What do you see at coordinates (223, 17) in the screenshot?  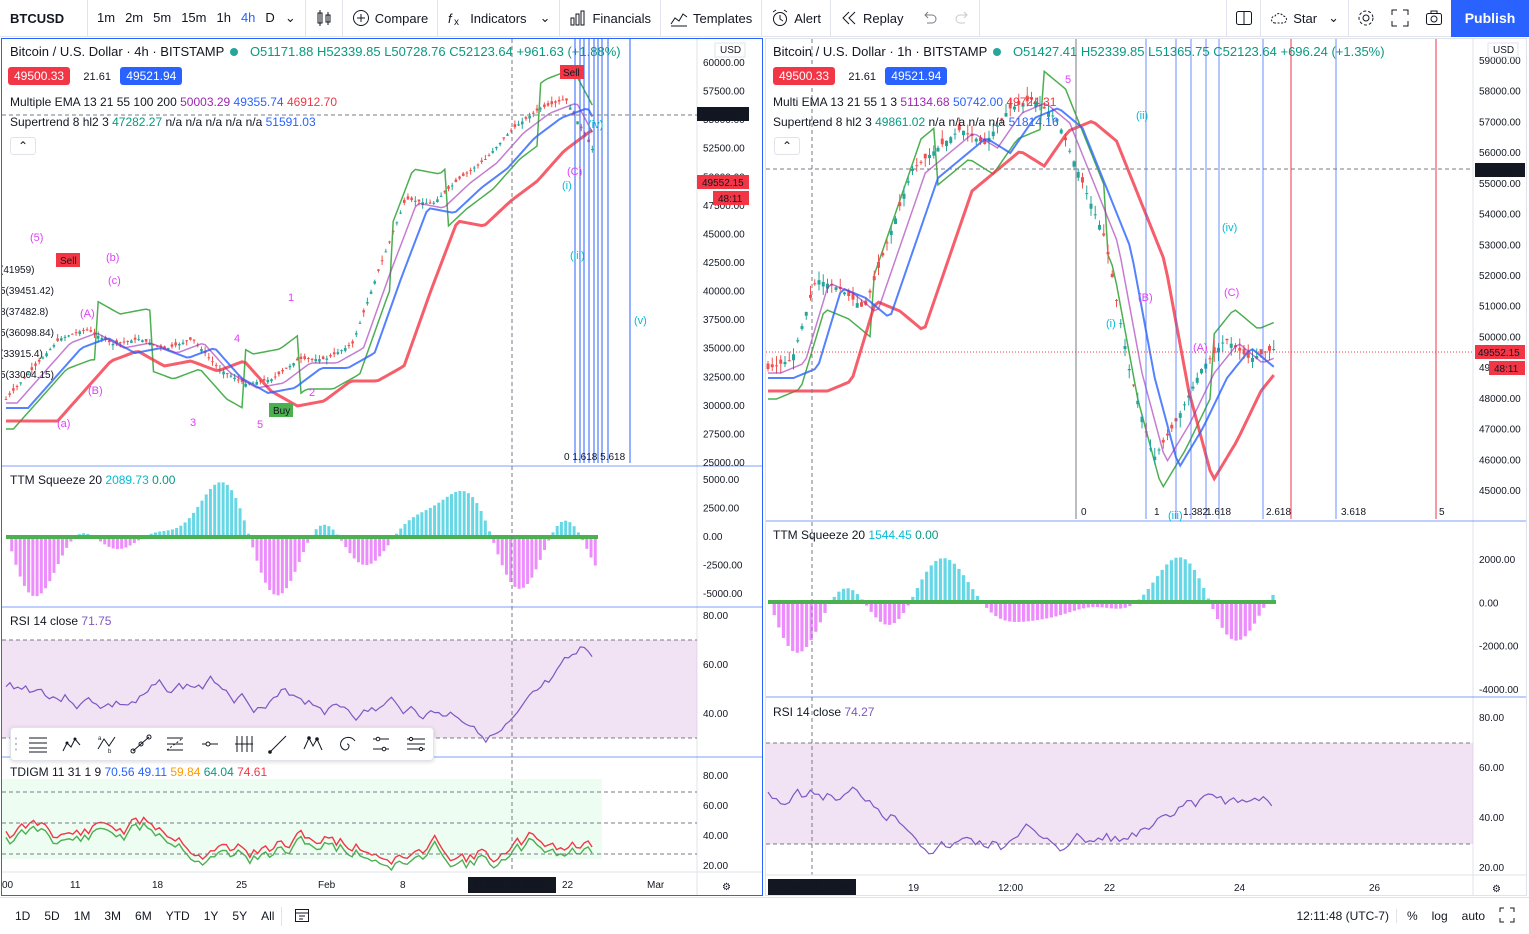 I see `interval-1h: 1h` at bounding box center [223, 17].